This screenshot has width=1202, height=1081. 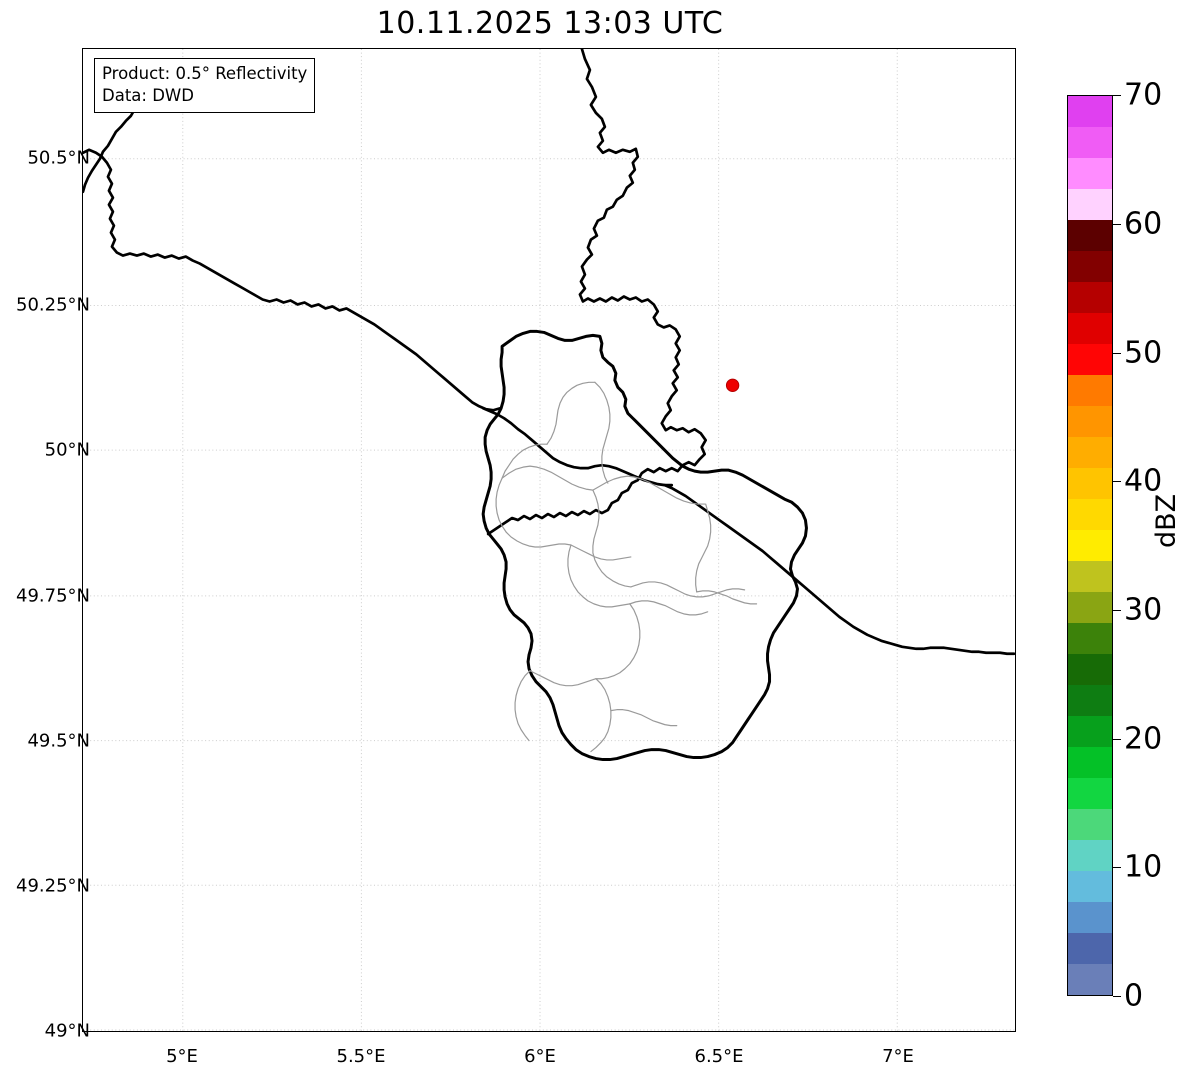 I want to click on ytick-label-50-25n: 50.25°N, so click(x=53, y=305).